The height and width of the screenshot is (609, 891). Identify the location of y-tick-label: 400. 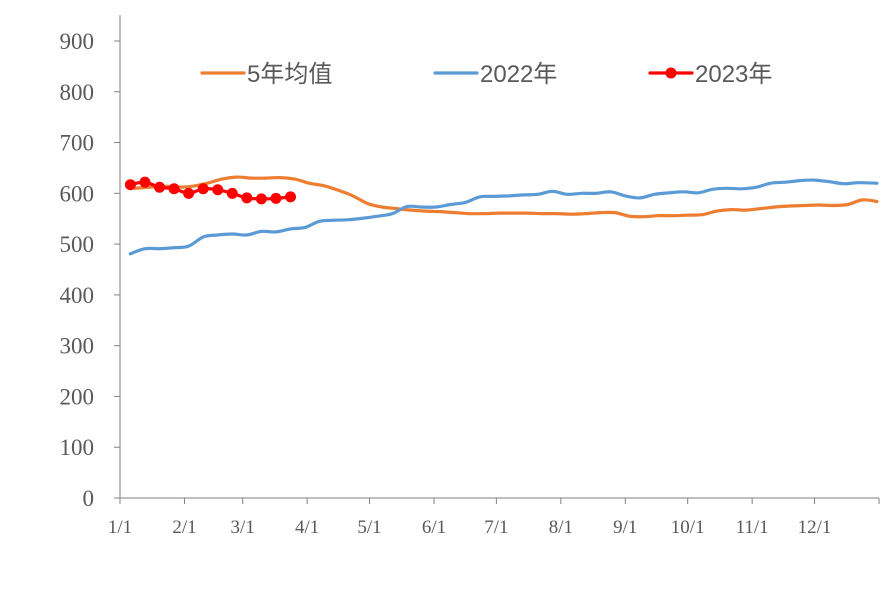
(77, 295).